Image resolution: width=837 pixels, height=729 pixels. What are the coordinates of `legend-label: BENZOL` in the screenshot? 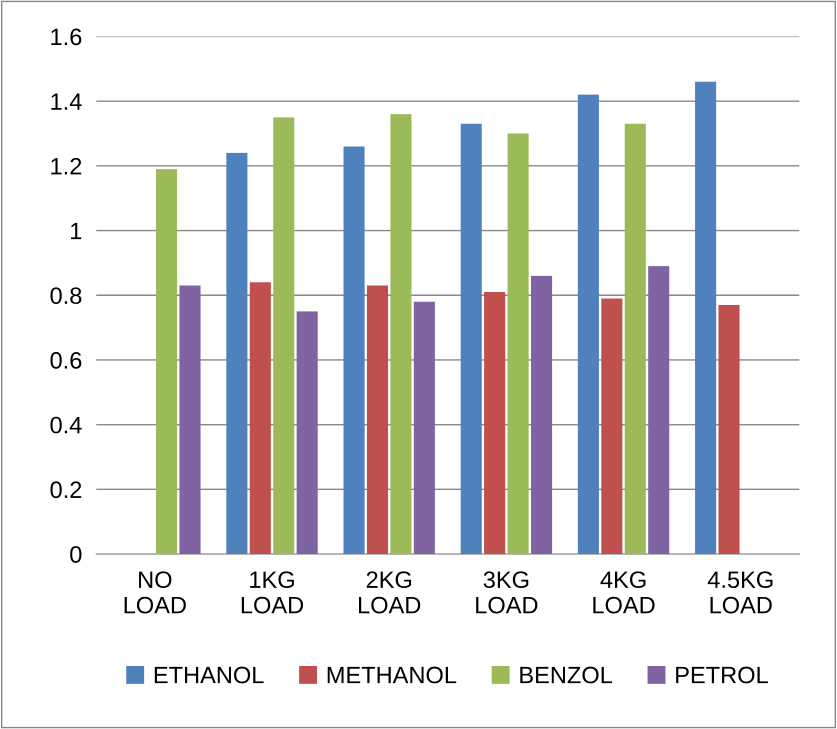 It's located at (566, 675).